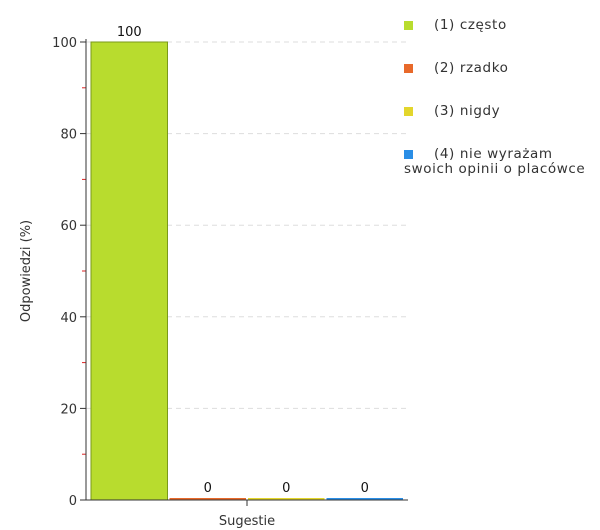 Image resolution: width=600 pixels, height=530 pixels. I want to click on y-tick-label-20: 20, so click(68, 409).